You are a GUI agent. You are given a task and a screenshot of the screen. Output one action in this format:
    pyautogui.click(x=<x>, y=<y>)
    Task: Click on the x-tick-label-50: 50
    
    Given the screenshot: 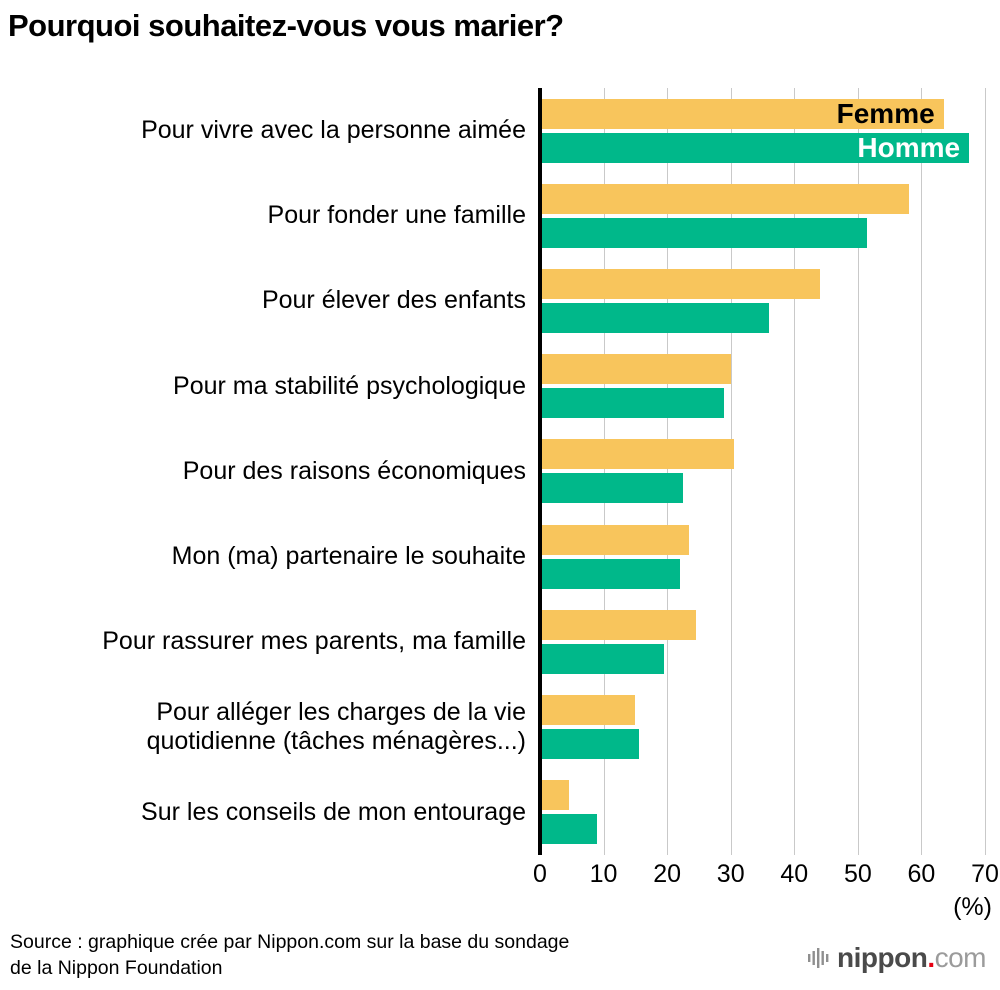 What is the action you would take?
    pyautogui.click(x=857, y=874)
    